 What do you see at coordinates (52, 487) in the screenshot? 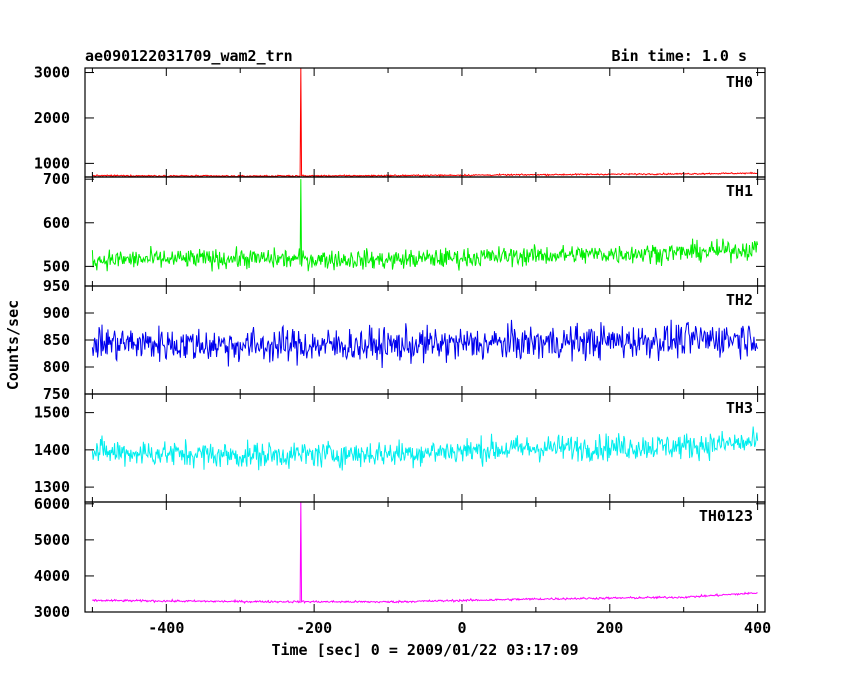
I see `y-tick-label: 1300` at bounding box center [52, 487].